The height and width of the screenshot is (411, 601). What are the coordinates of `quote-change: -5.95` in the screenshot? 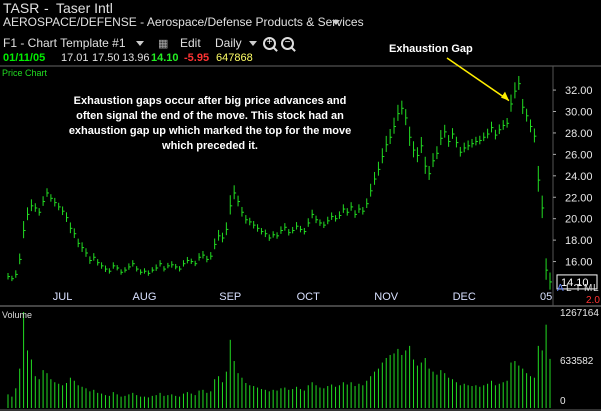 It's located at (197, 58).